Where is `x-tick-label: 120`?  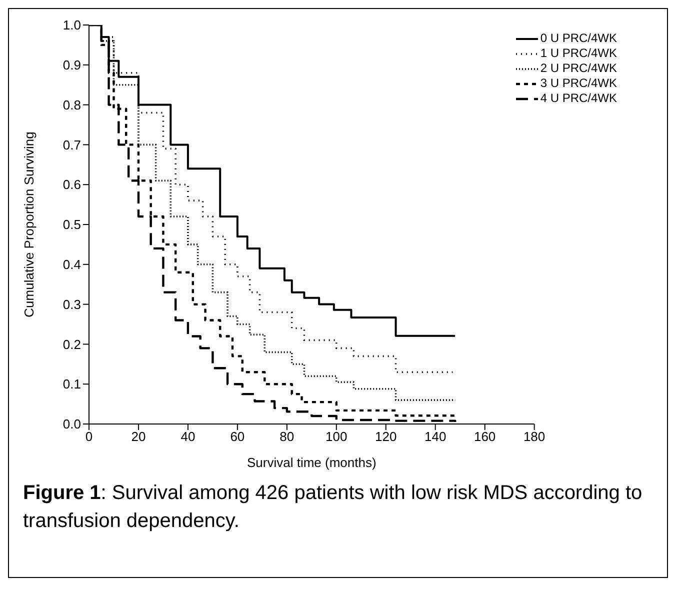
x-tick-label: 120 is located at coordinates (386, 436).